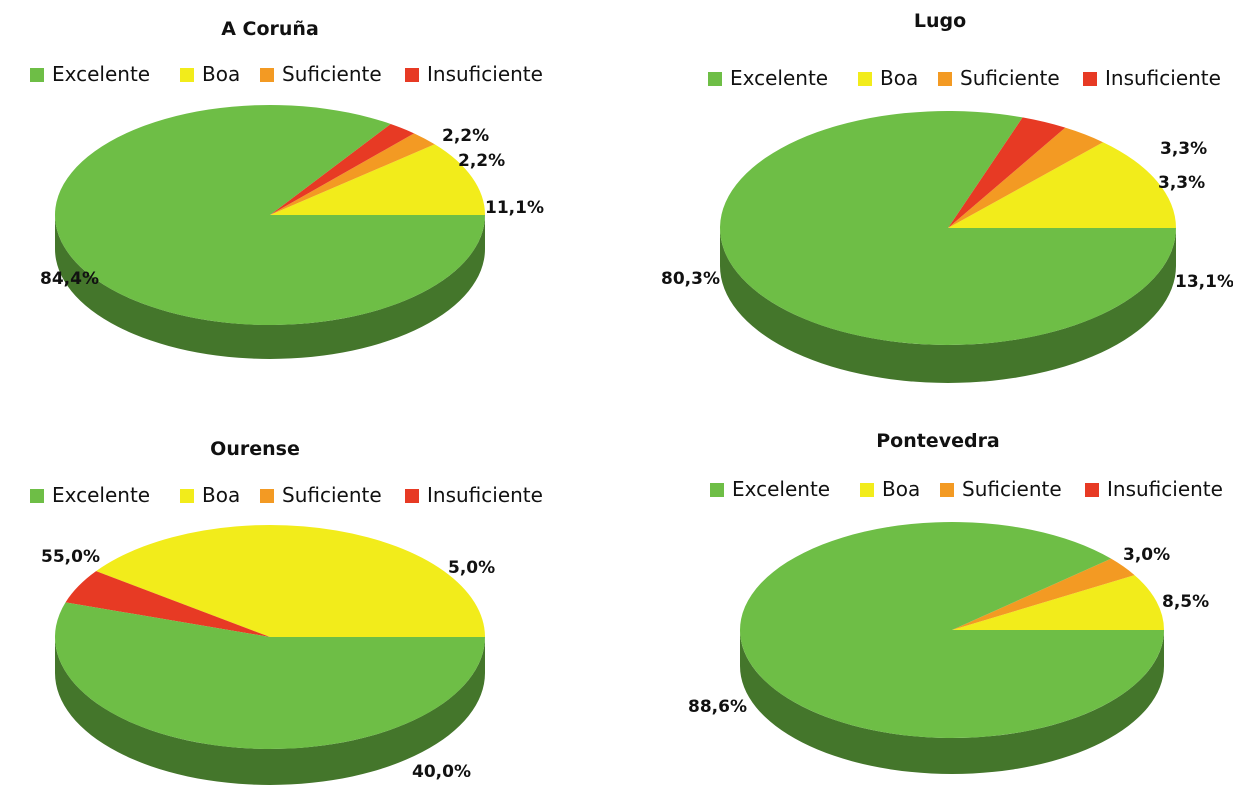  I want to click on data-label-excelente: 80,3%, so click(690, 279).